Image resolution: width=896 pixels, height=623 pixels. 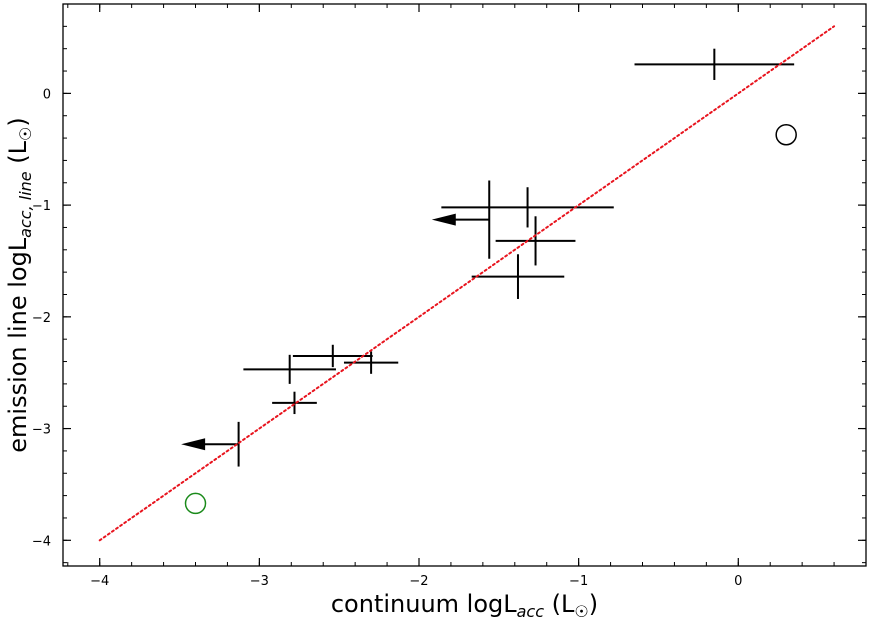 I want to click on y-axis-label-close: ), so click(x=18, y=121).